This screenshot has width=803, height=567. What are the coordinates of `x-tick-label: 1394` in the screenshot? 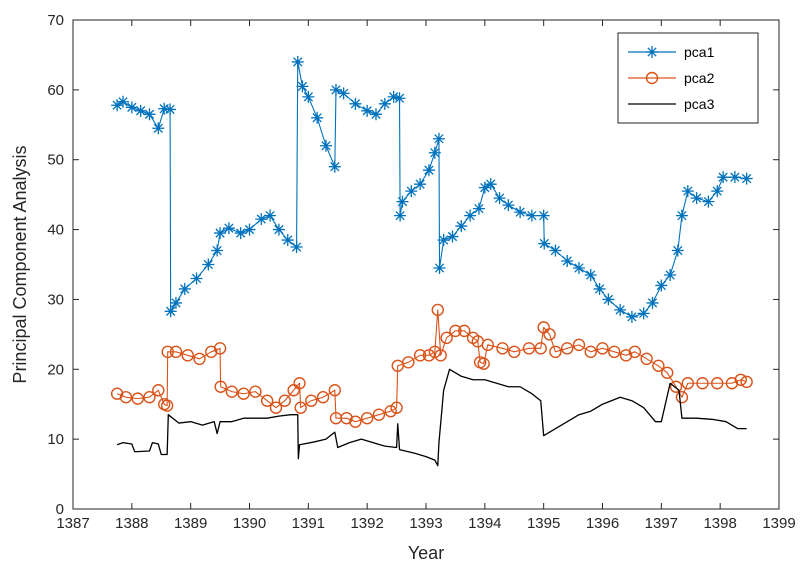 It's located at (484, 523).